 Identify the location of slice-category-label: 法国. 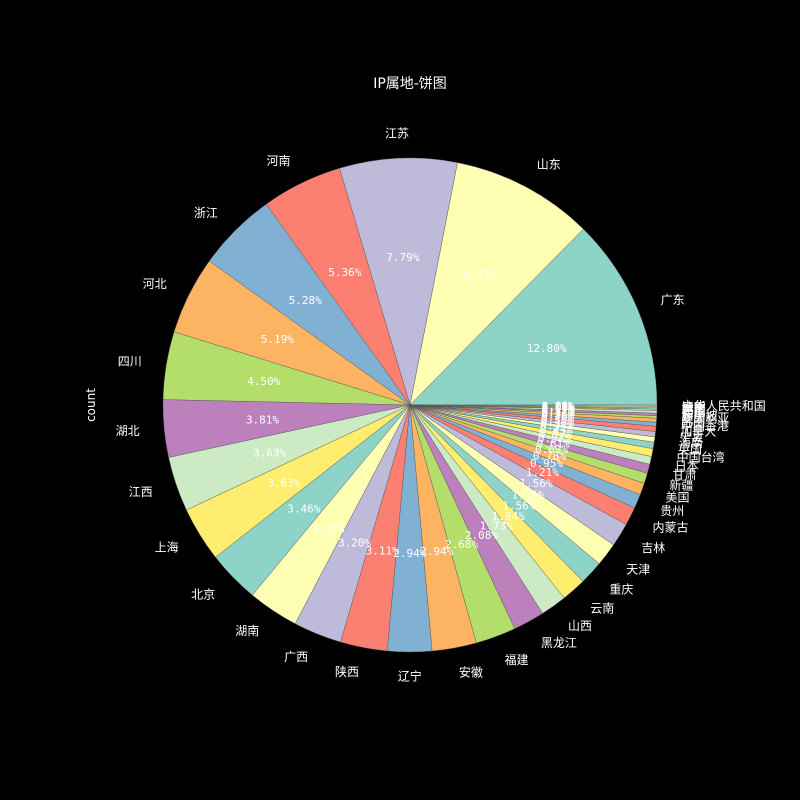
(694, 407).